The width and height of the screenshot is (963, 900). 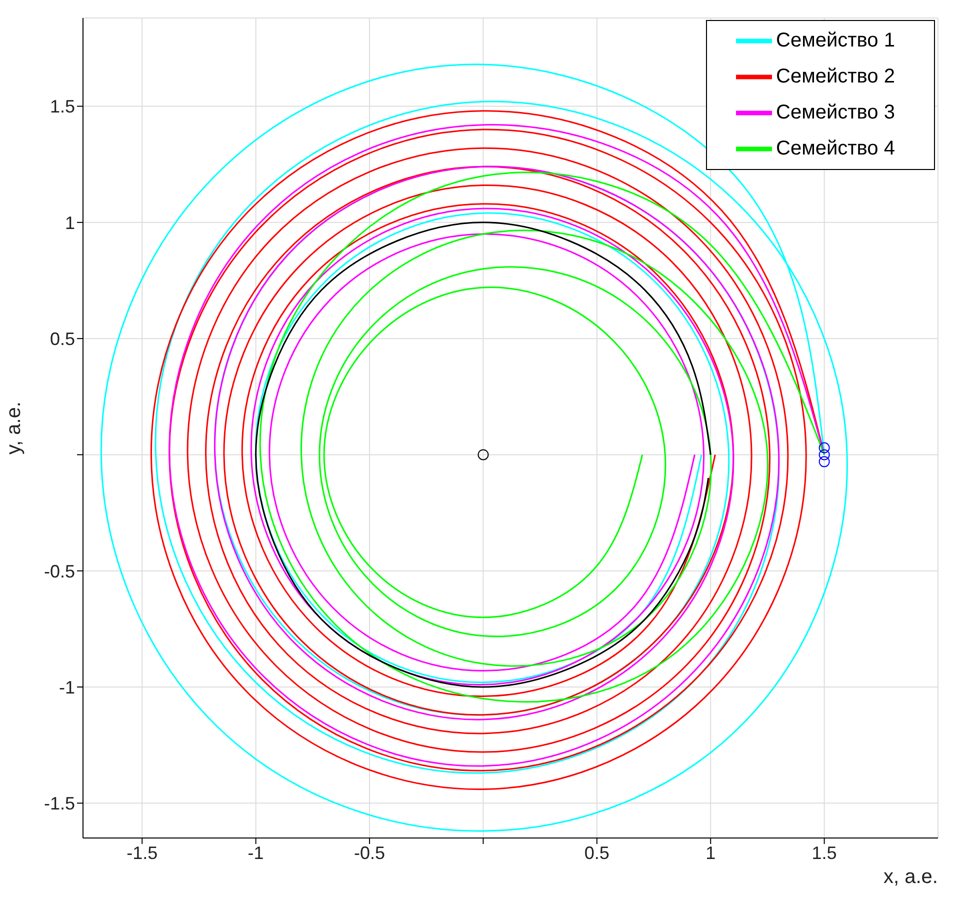 I want to click on legend-label: Семейство 3, so click(x=835, y=112).